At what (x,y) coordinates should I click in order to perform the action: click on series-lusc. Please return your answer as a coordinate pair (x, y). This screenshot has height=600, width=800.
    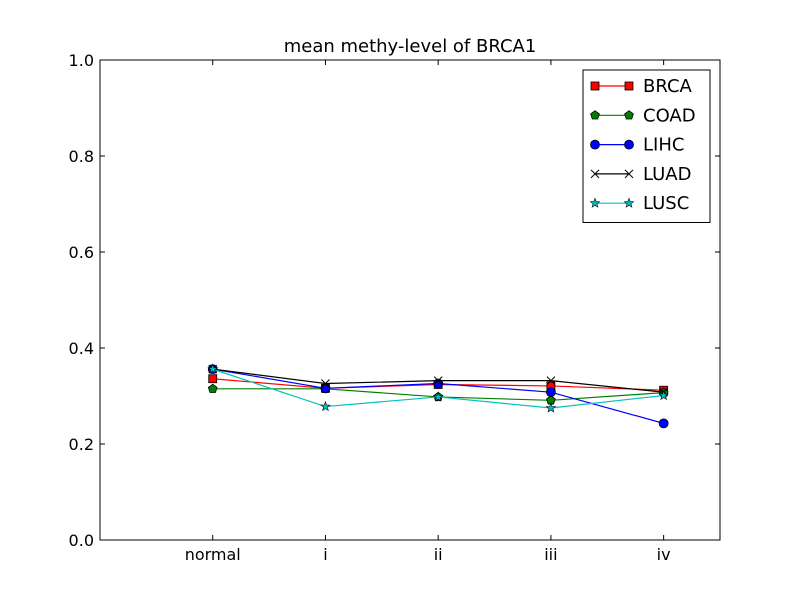
    Looking at the image, I should click on (438, 388).